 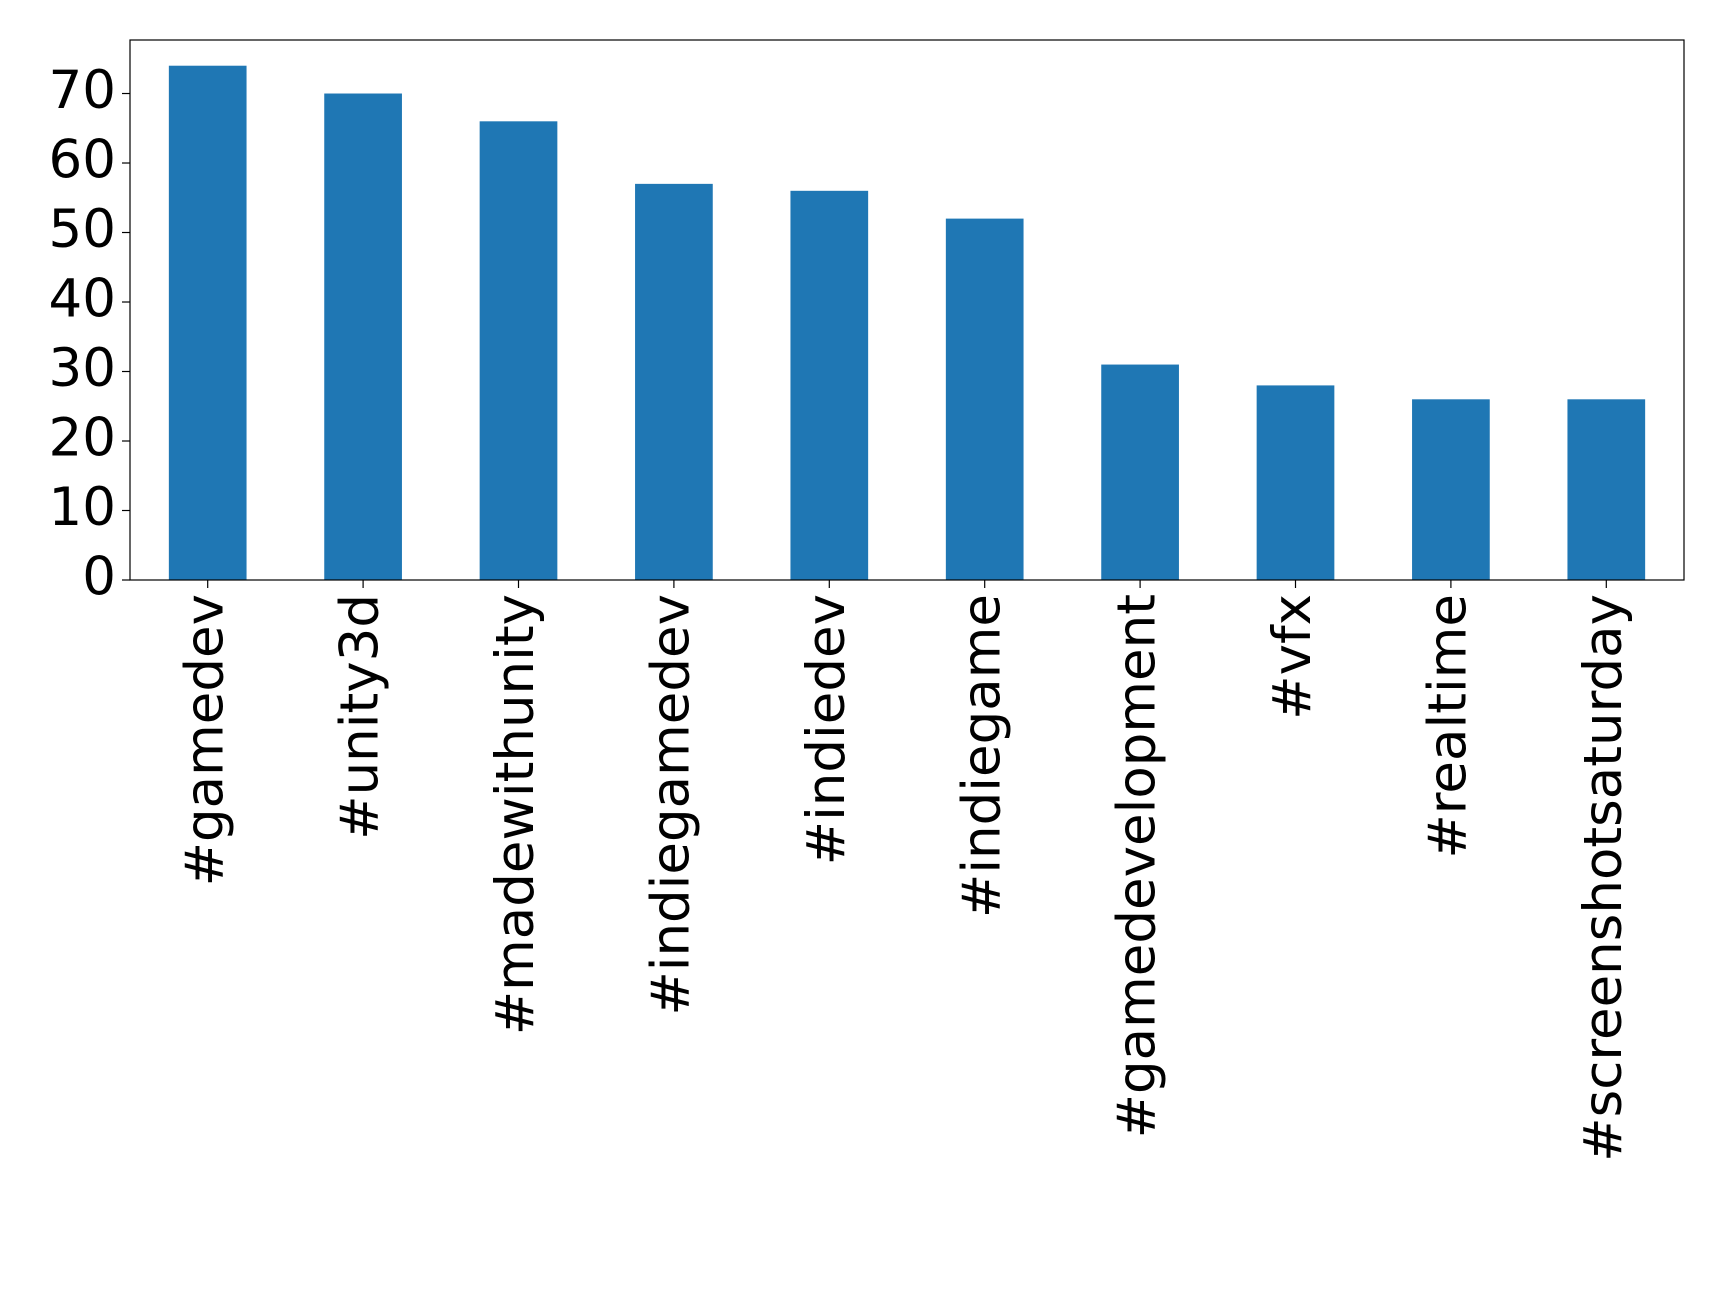 What do you see at coordinates (1603, 878) in the screenshot?
I see `x-tick-label: #screenshotsaturday` at bounding box center [1603, 878].